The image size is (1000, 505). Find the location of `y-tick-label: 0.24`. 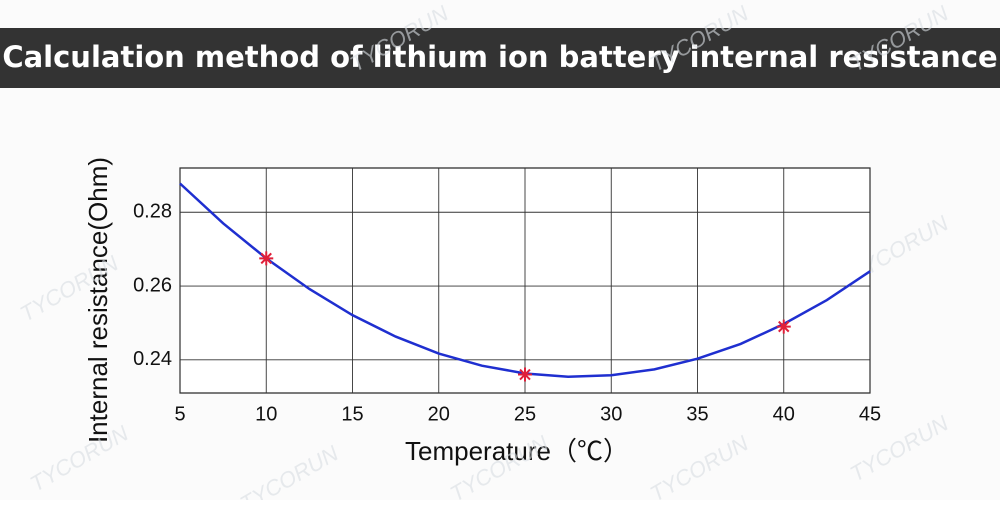

y-tick-label: 0.24 is located at coordinates (152, 359).